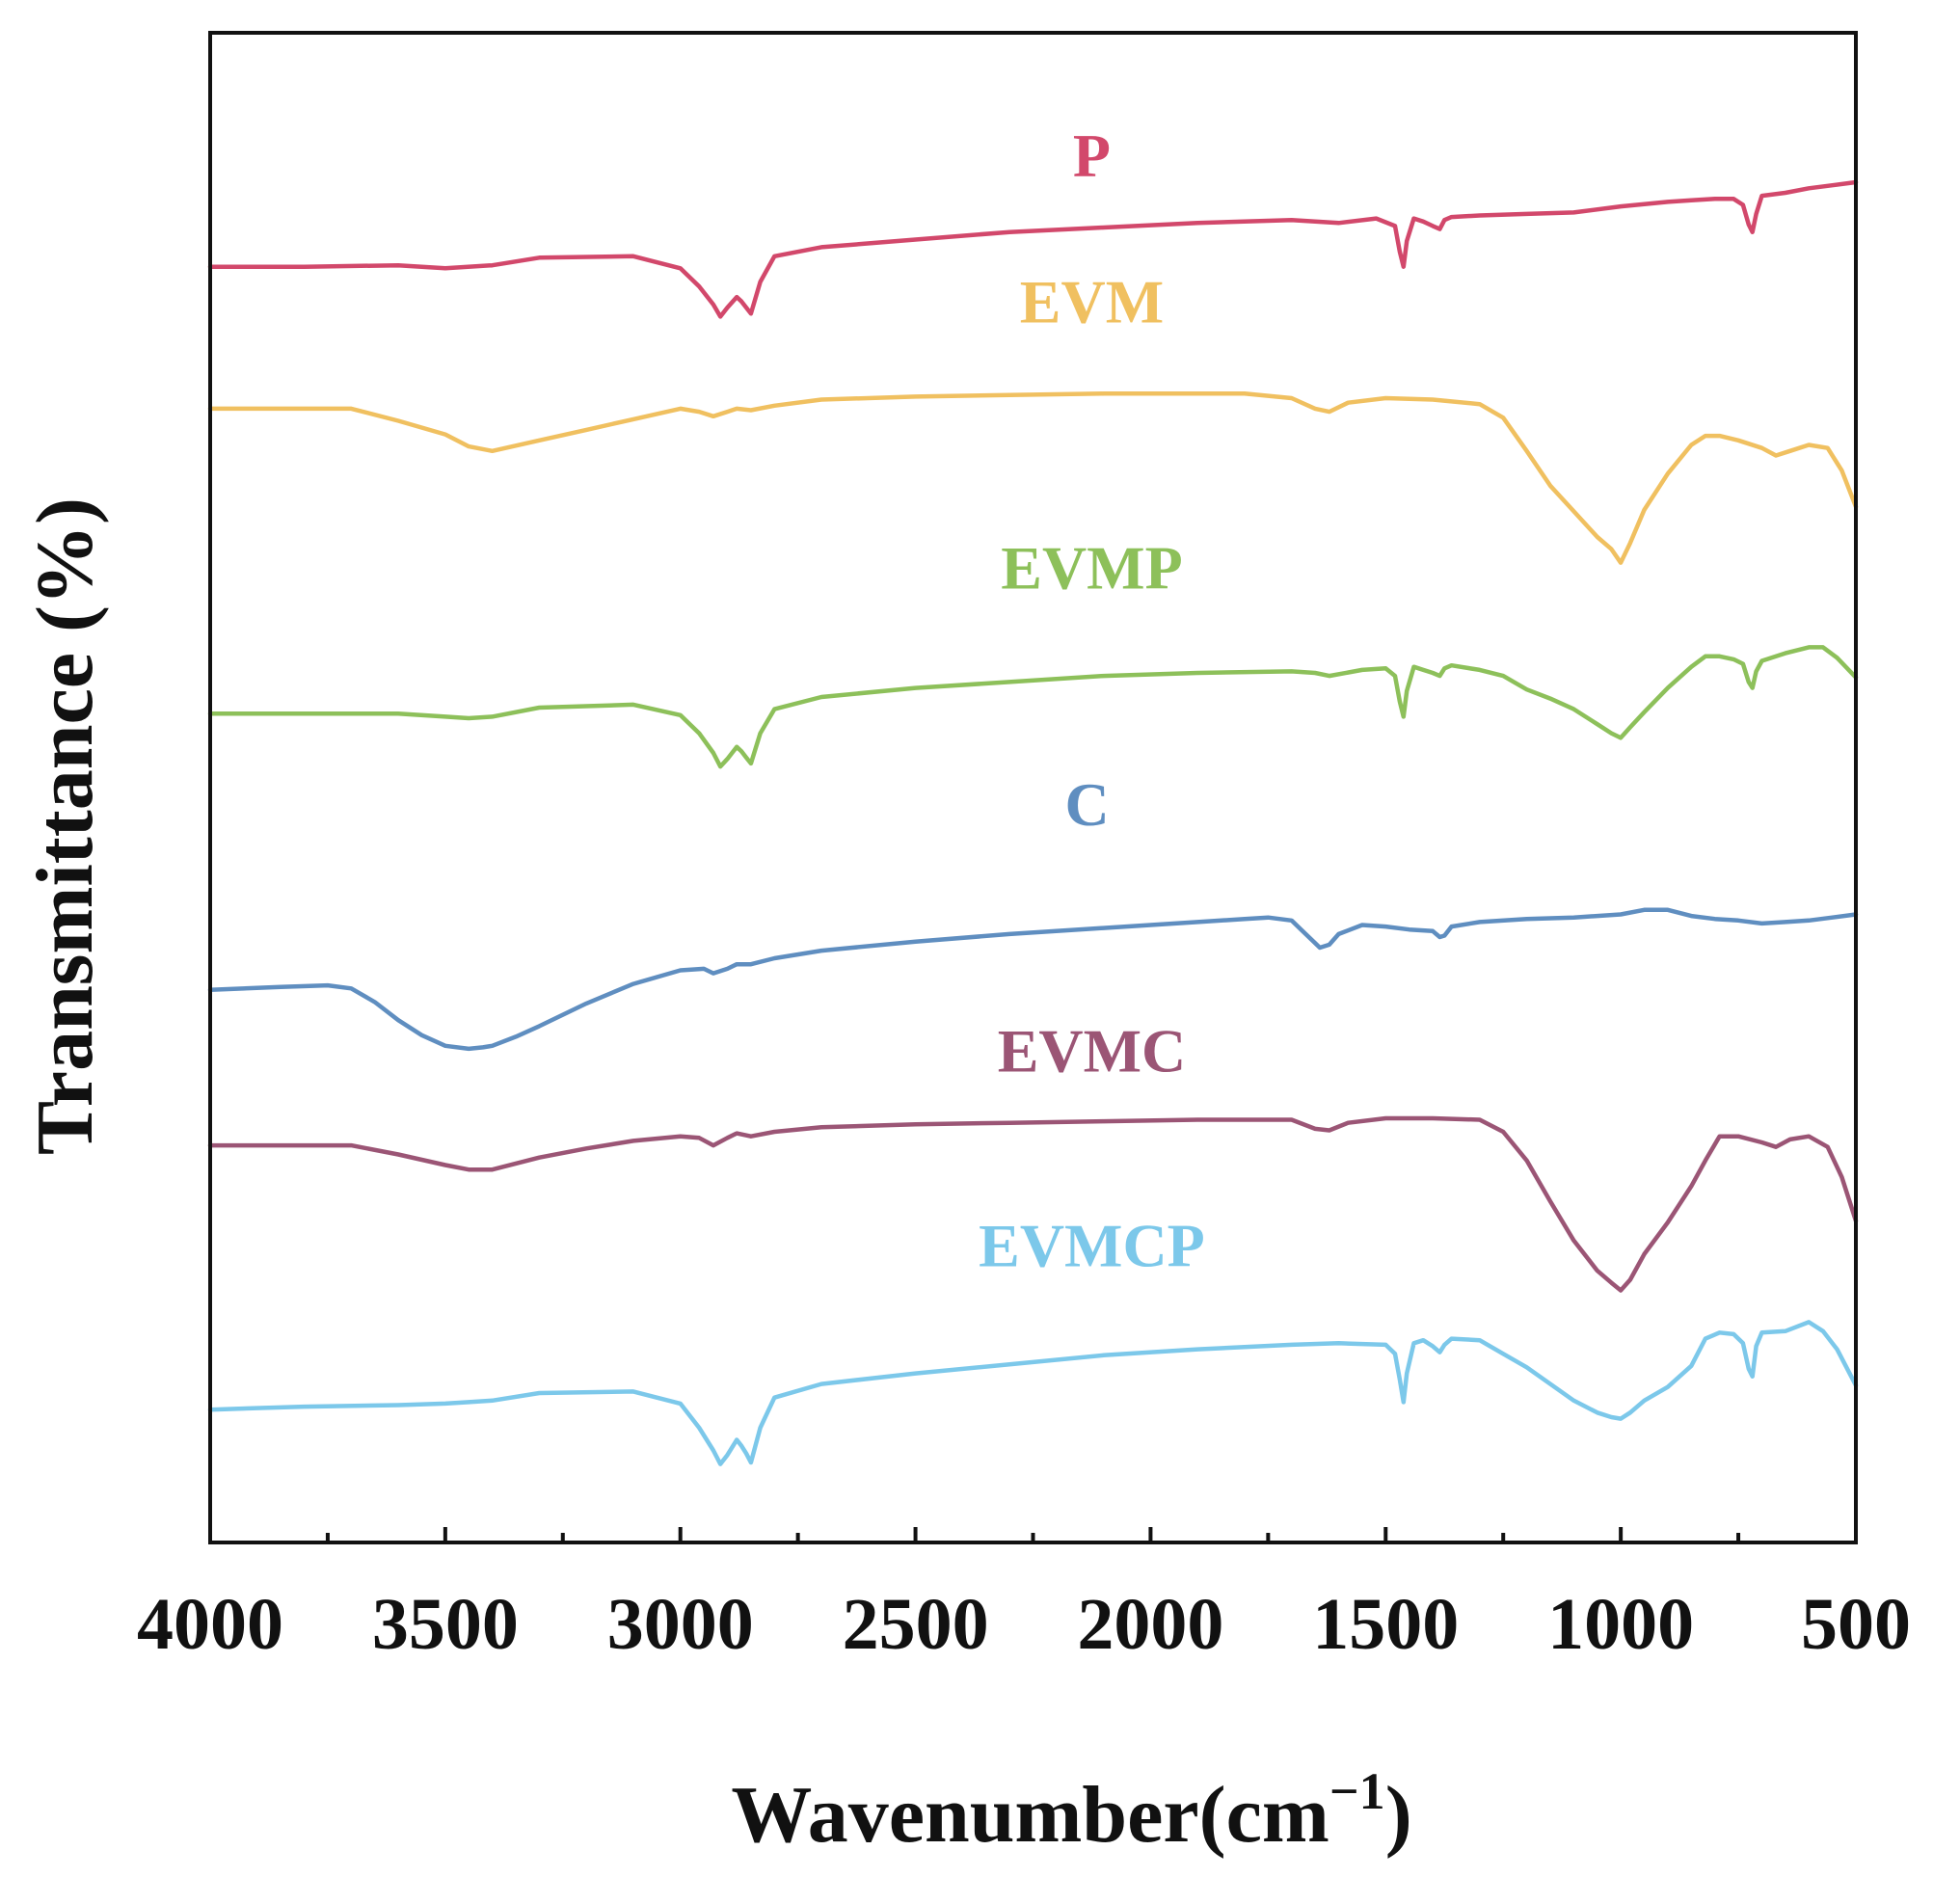  Describe the element at coordinates (1033, 1534) in the screenshot. I see `x-axis-ticks` at that location.